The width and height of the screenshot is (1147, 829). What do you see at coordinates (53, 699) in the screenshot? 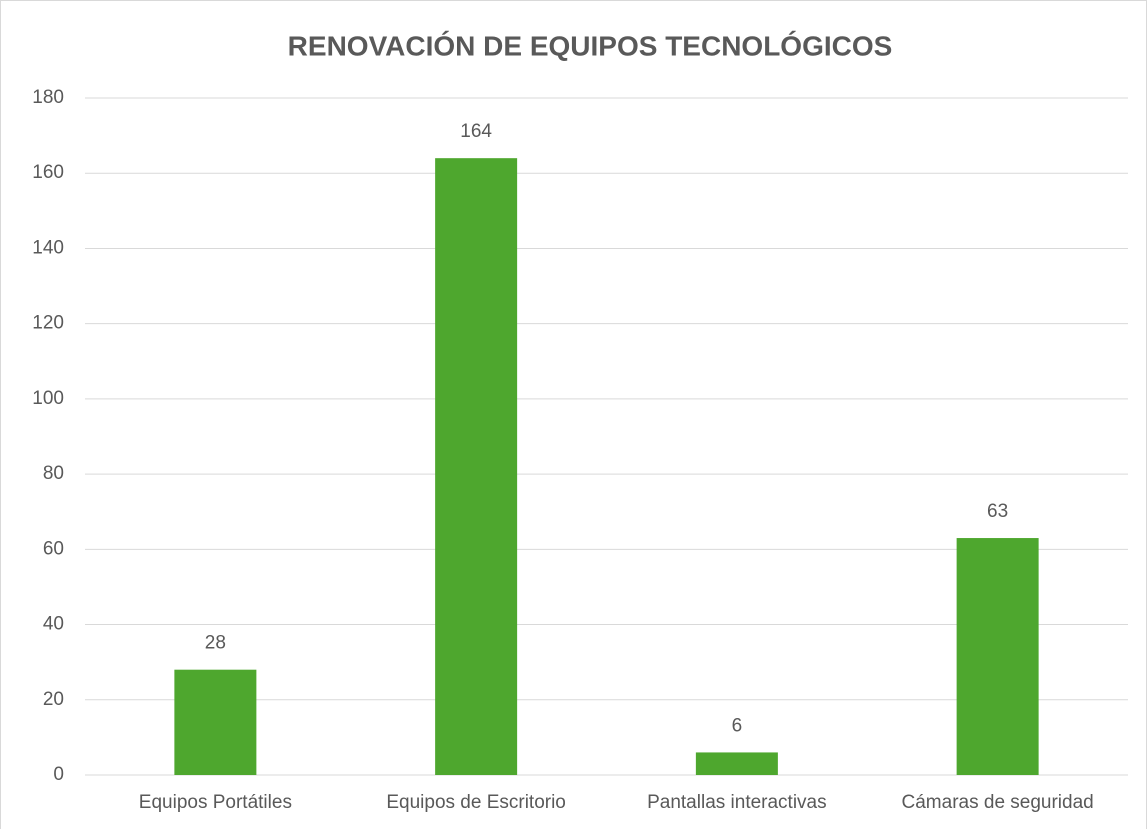
I see `y-tick-label: 20` at bounding box center [53, 699].